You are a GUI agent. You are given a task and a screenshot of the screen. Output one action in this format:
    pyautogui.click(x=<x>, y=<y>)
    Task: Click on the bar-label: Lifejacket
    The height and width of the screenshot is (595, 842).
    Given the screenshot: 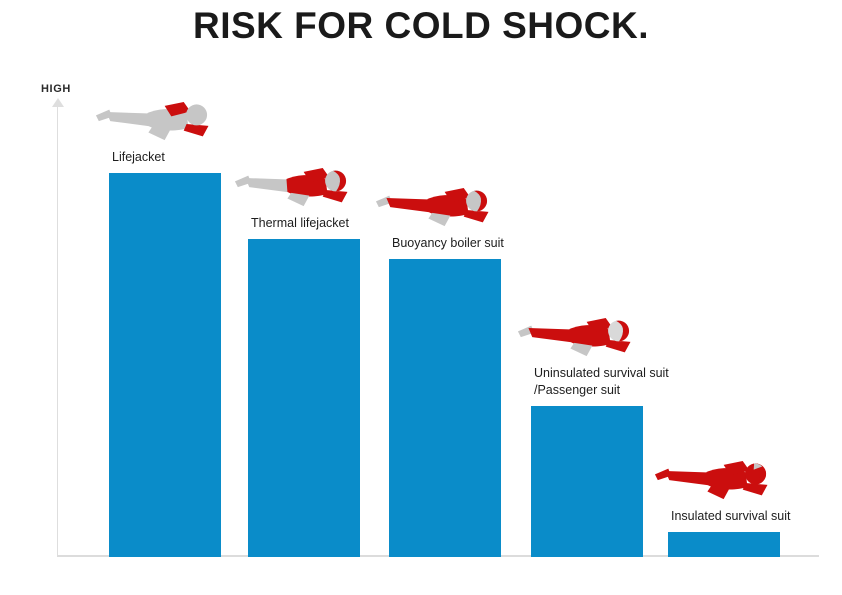 What is the action you would take?
    pyautogui.click(x=138, y=157)
    